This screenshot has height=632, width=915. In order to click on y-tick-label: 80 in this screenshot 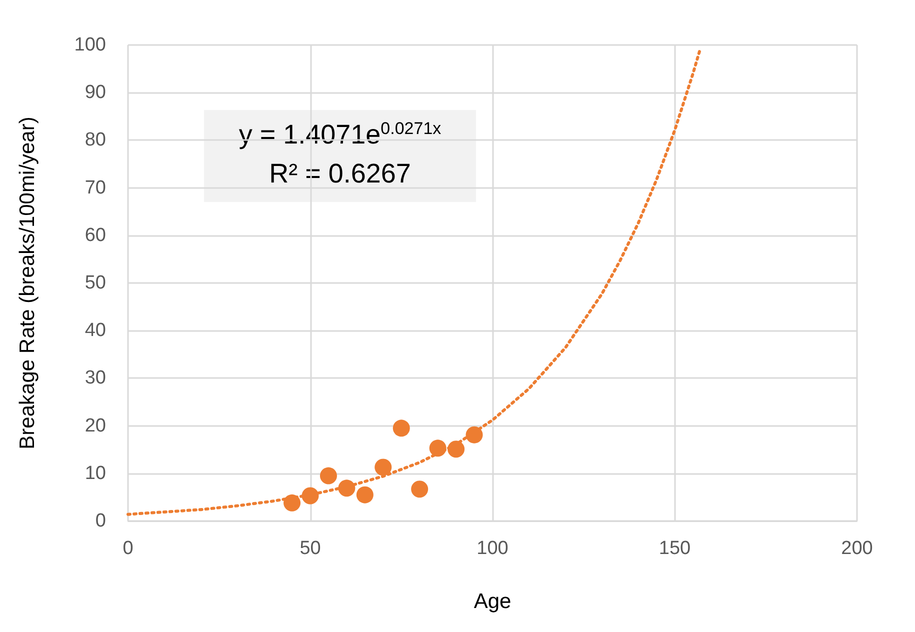, I will do `click(95, 140)`.